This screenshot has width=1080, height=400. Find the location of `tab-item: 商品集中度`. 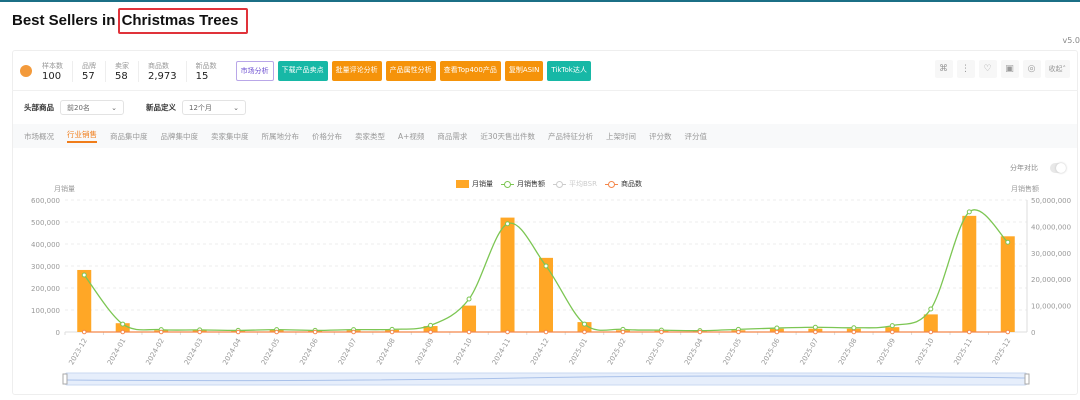

tab-item: 商品集中度 is located at coordinates (129, 136).